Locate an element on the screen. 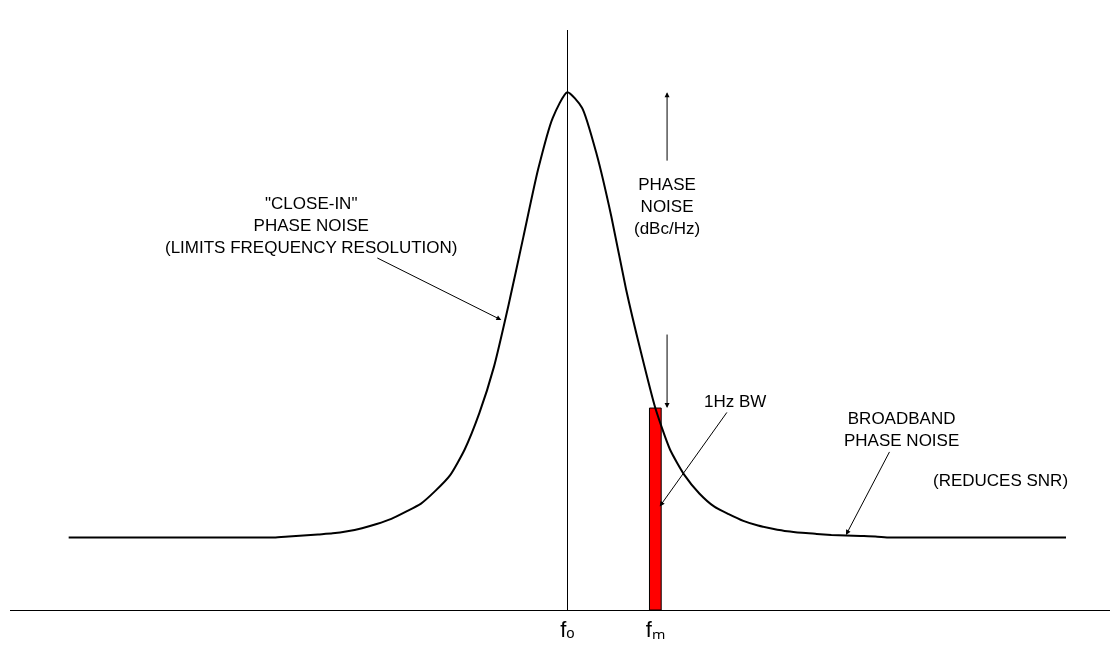 This screenshot has width=1120, height=670. annotation: "CLOSE-IN" PHASE NOISE (LIMITS FREQUENCY RESOLUTION) is located at coordinates (311, 226).